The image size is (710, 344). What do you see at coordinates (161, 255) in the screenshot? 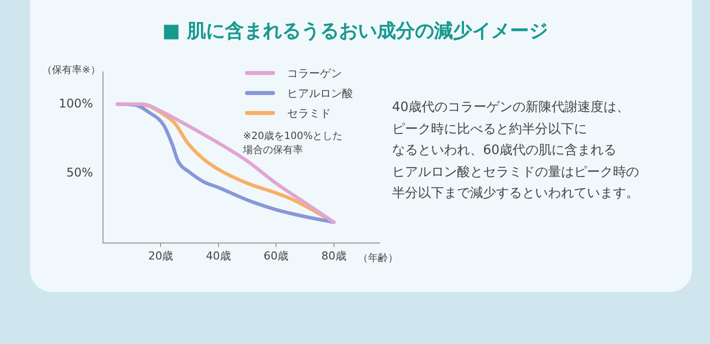
I see `x-tick-label: 20歳` at bounding box center [161, 255].